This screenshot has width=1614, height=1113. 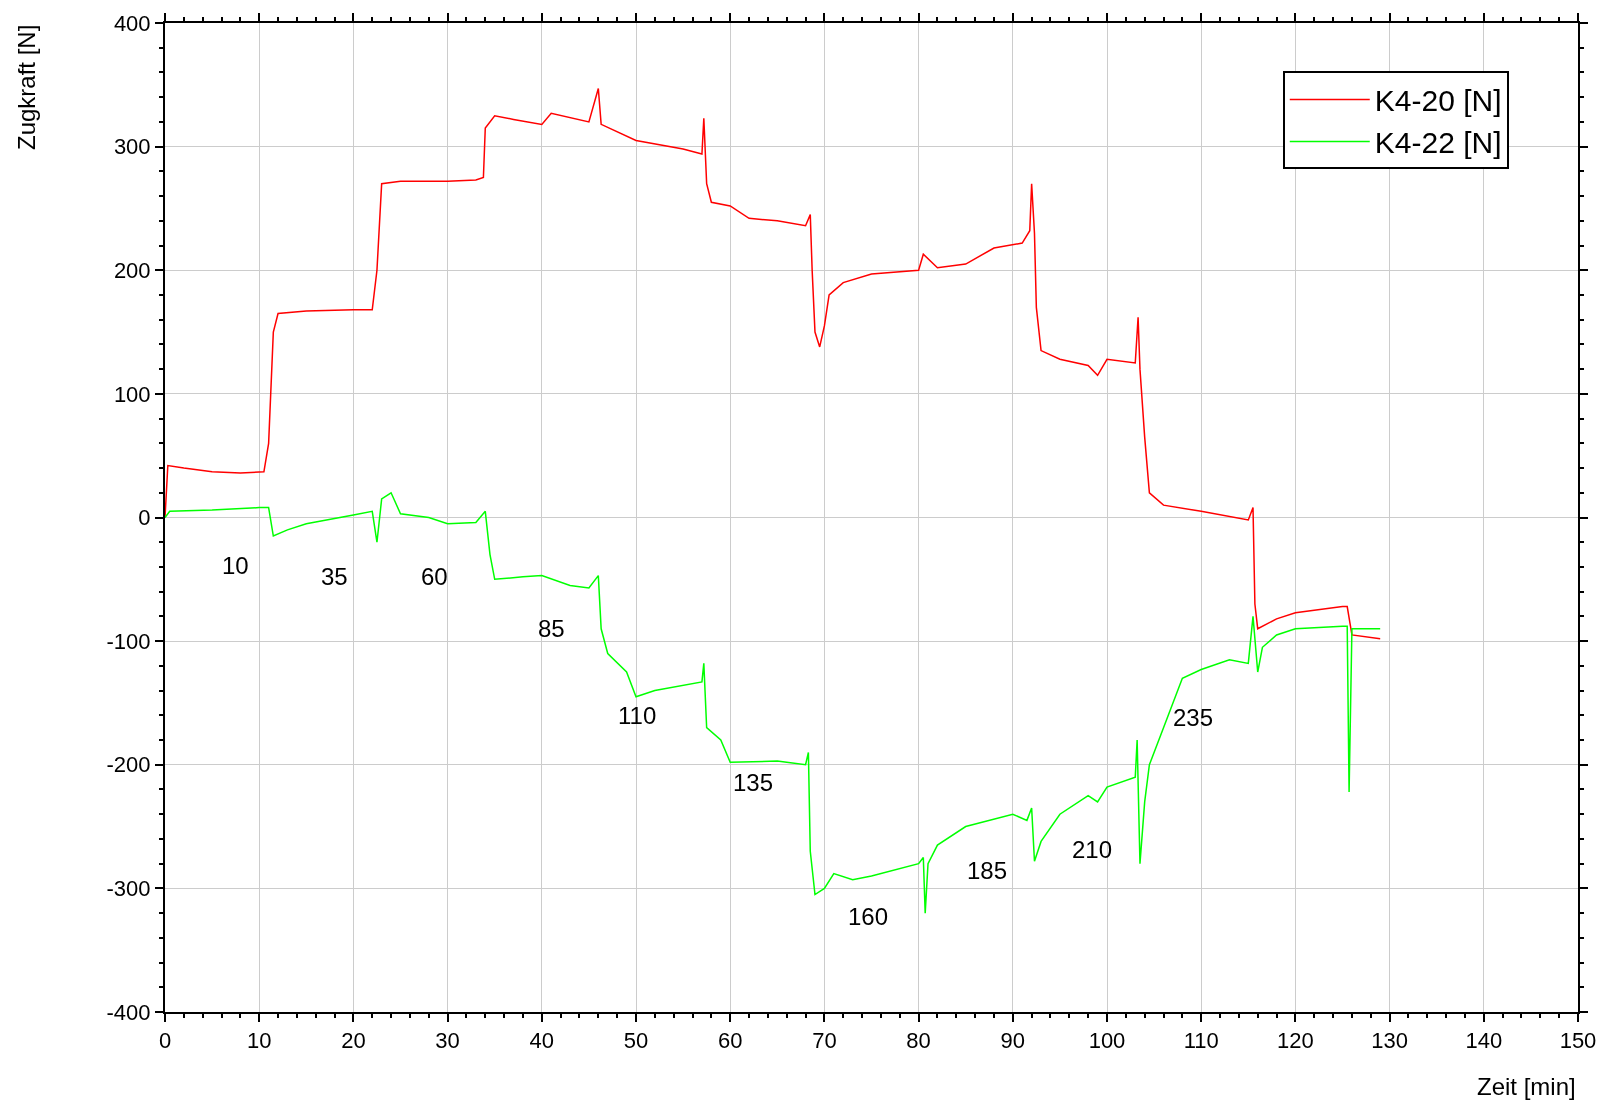 I want to click on y-tick-label: -200, so click(x=128, y=765).